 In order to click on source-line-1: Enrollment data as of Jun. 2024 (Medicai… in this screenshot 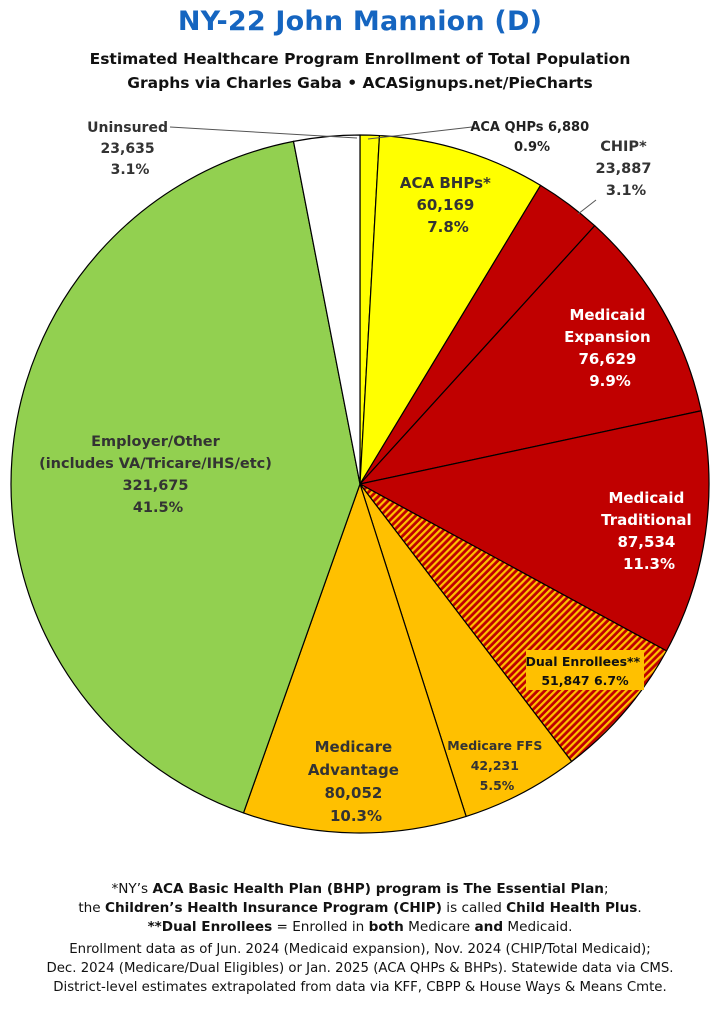, I will do `click(360, 949)`.